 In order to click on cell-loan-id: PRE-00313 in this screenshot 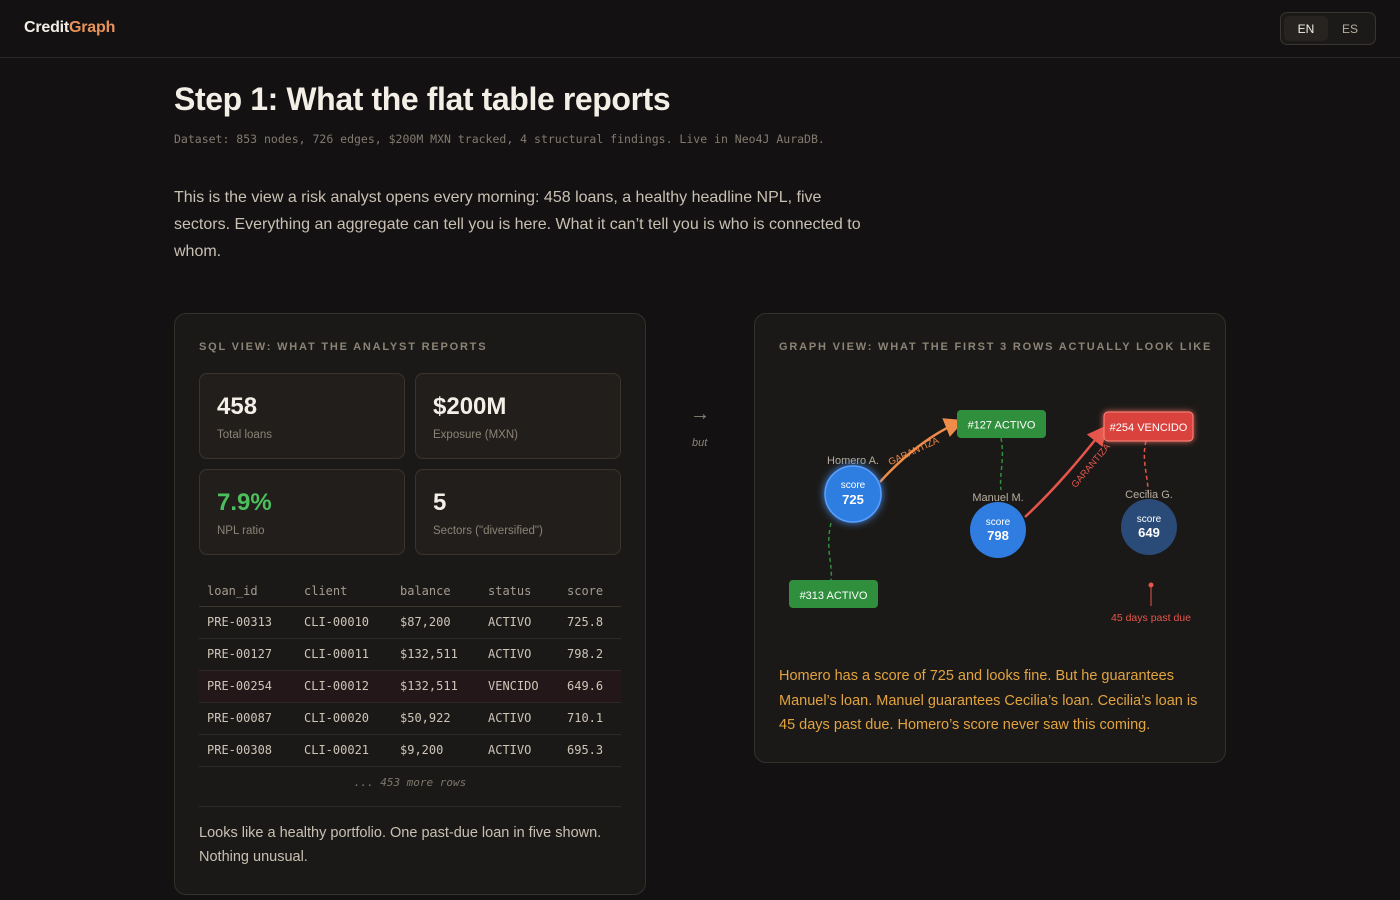, I will do `click(247, 622)`.